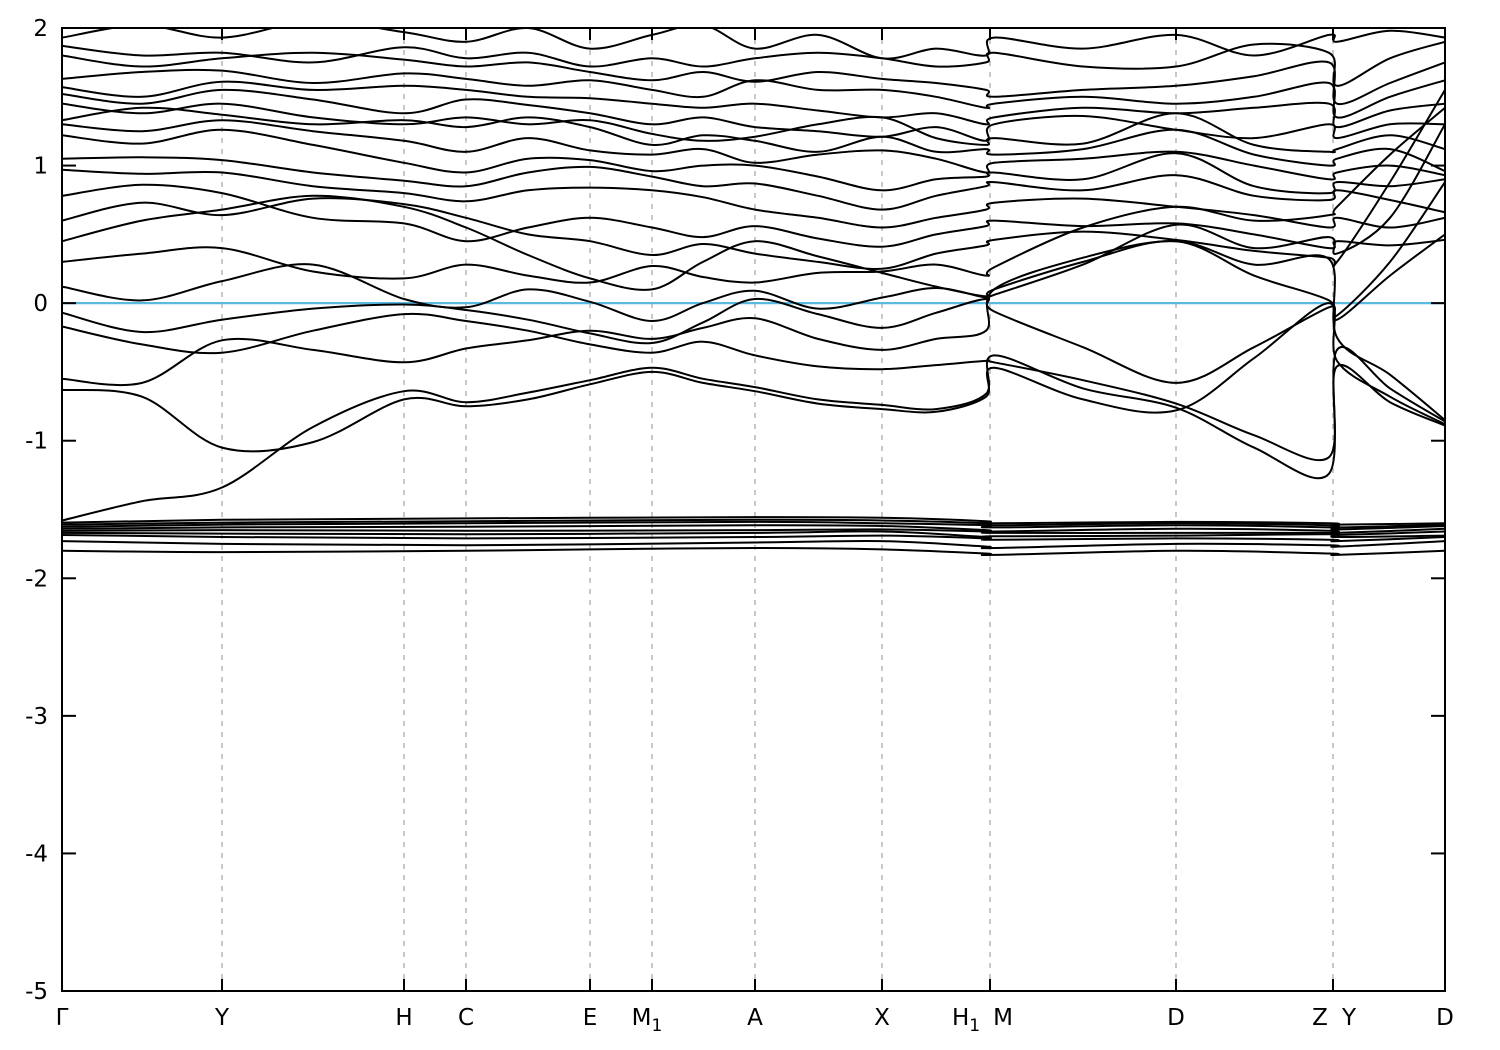  Describe the element at coordinates (40, 29) in the screenshot. I see `y-tick-label: 2` at that location.